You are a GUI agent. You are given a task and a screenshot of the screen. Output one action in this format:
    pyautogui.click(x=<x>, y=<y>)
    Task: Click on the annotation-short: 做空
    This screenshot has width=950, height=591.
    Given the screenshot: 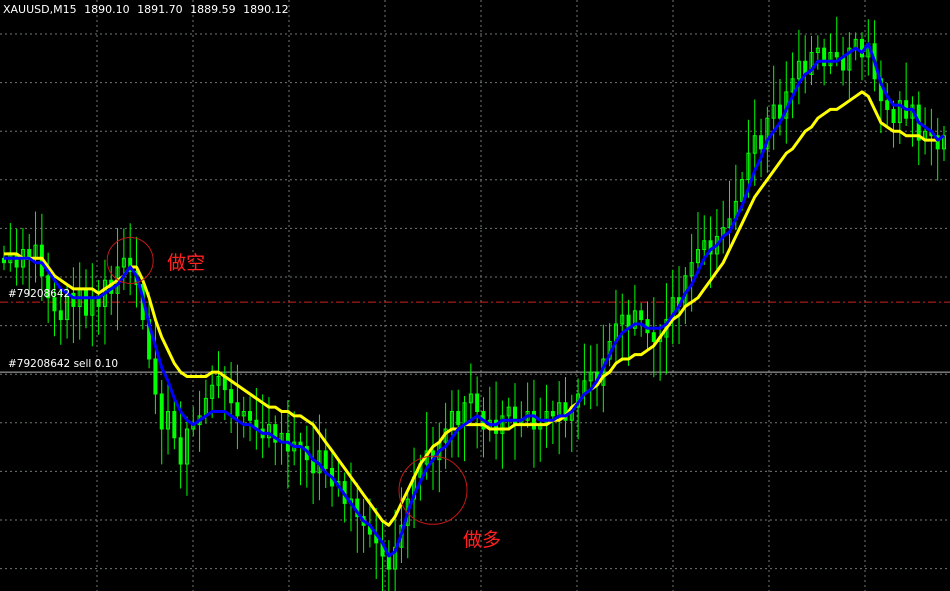 What is the action you would take?
    pyautogui.click(x=186, y=263)
    